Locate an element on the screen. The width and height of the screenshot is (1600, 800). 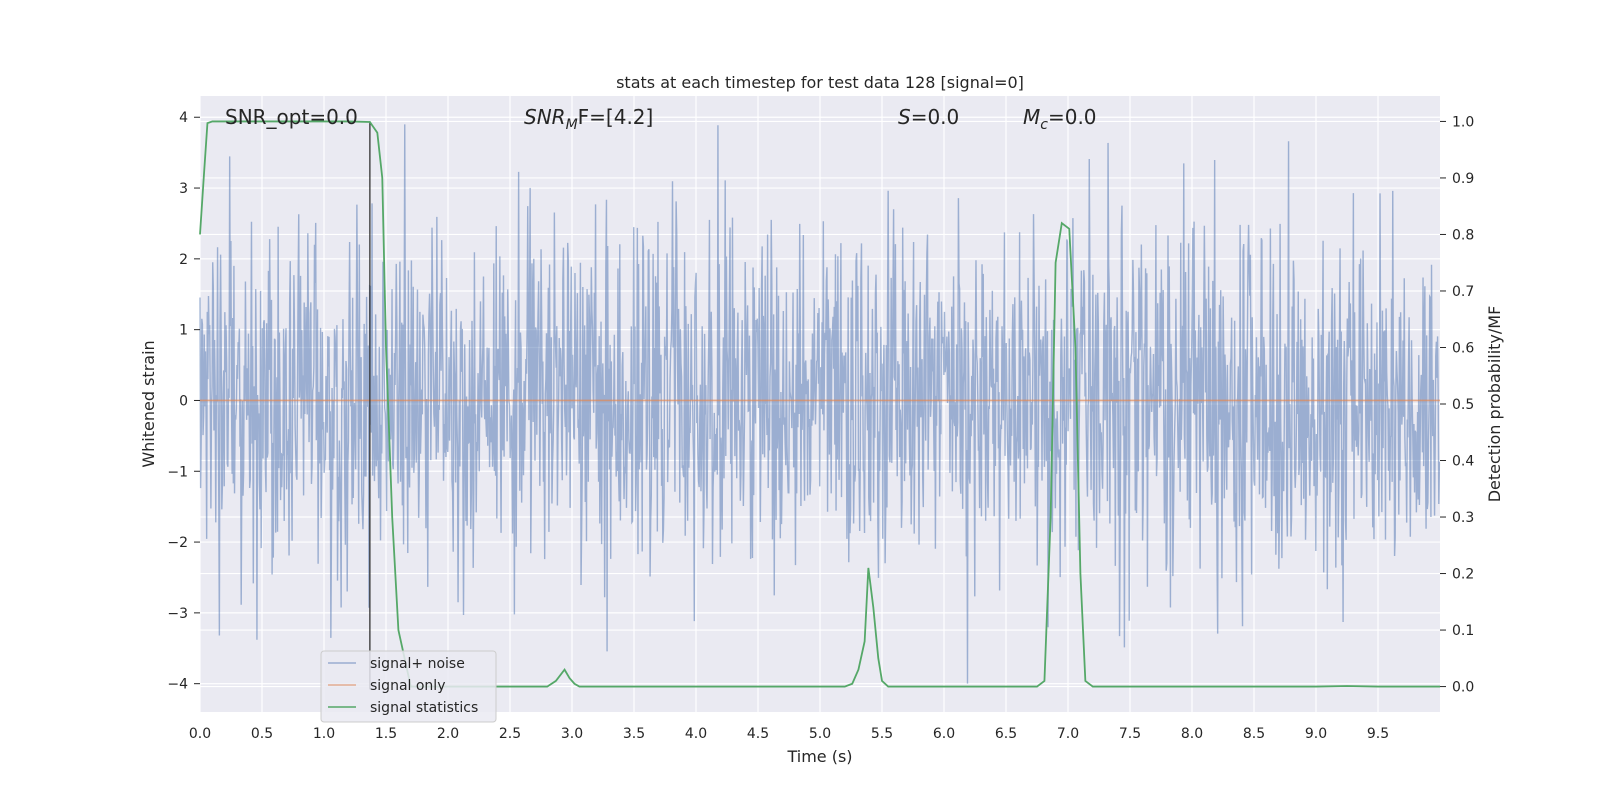
x-axis-label: Time (s) is located at coordinates (819, 756).